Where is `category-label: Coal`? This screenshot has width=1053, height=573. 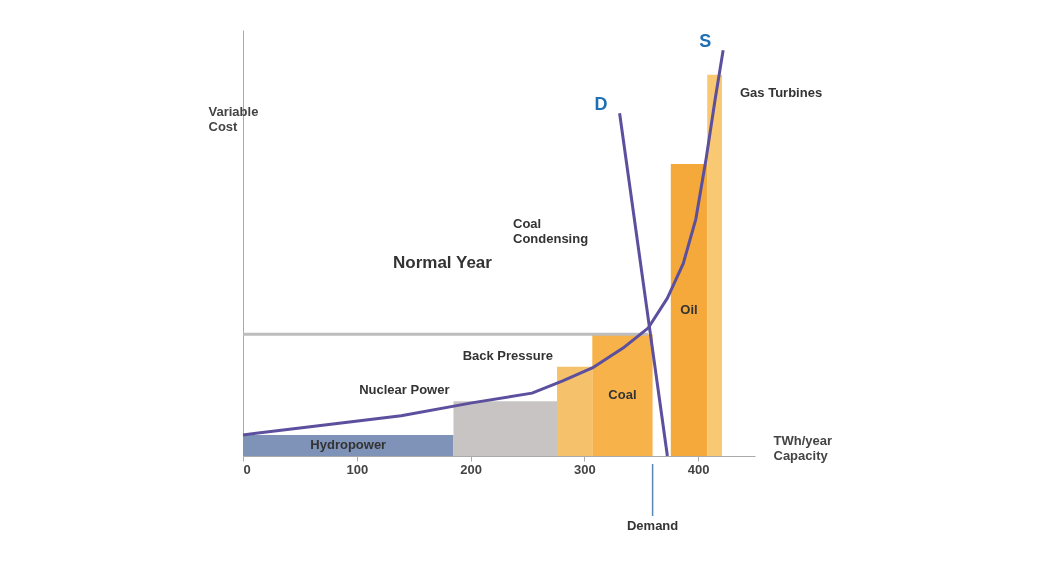 category-label: Coal is located at coordinates (622, 395).